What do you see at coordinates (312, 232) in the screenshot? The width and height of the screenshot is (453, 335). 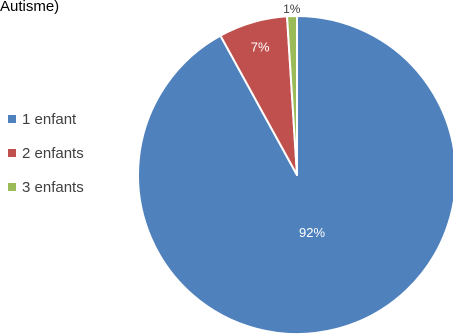 I see `pie-data-label: 92%` at bounding box center [312, 232].